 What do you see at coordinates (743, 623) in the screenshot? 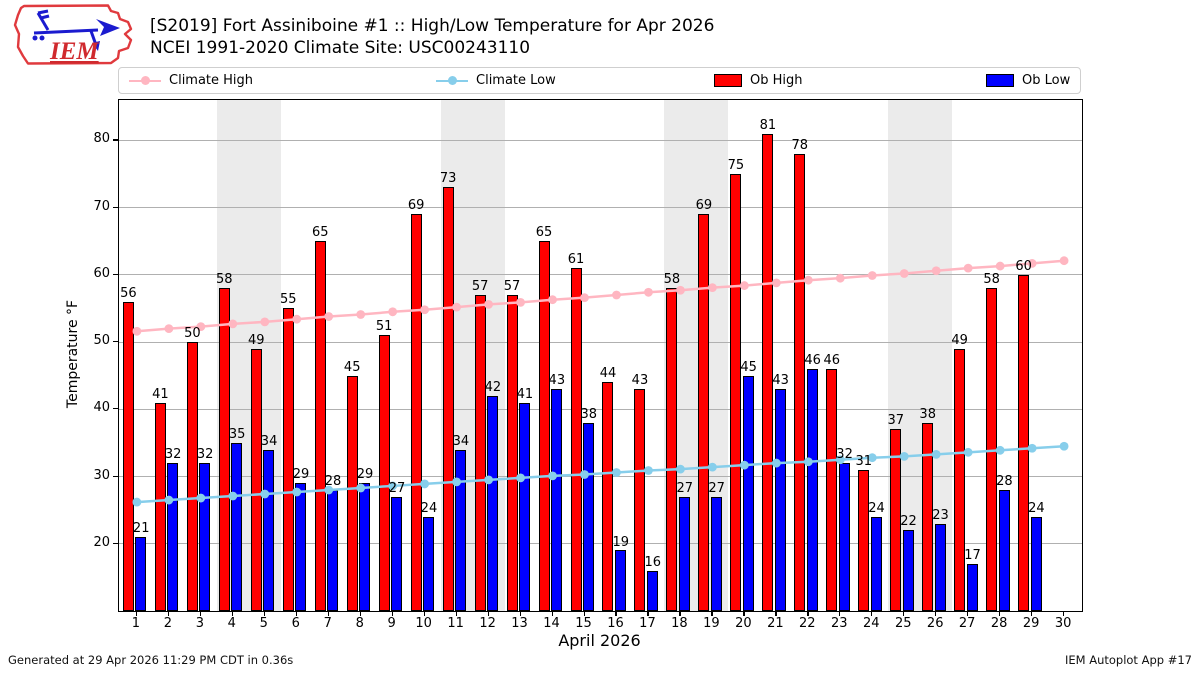
I see `x-tick-label: 20` at bounding box center [743, 623].